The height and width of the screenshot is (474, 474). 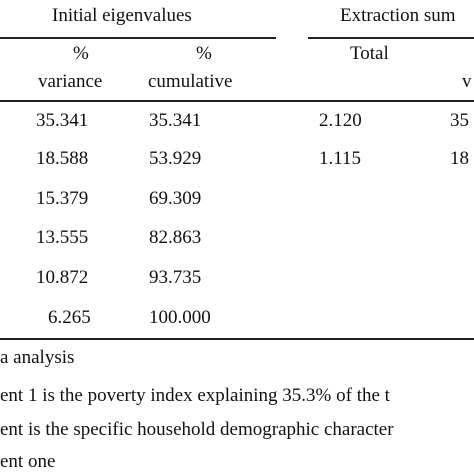 I want to click on cell-cumulative: 93.735, so click(x=175, y=277).